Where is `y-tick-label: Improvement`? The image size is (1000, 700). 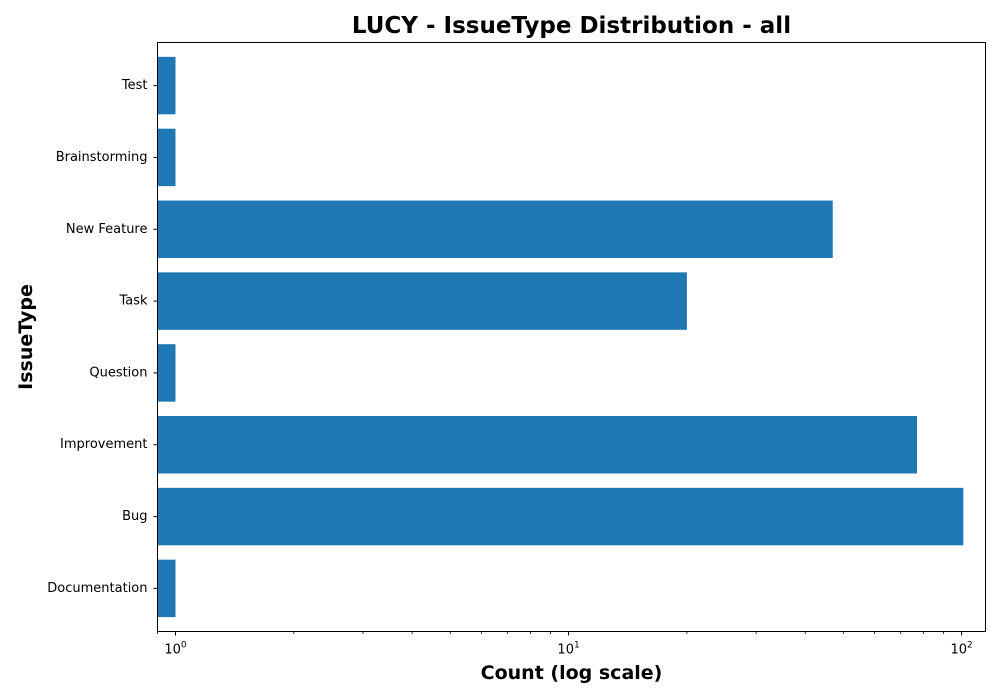 y-tick-label: Improvement is located at coordinates (103, 444).